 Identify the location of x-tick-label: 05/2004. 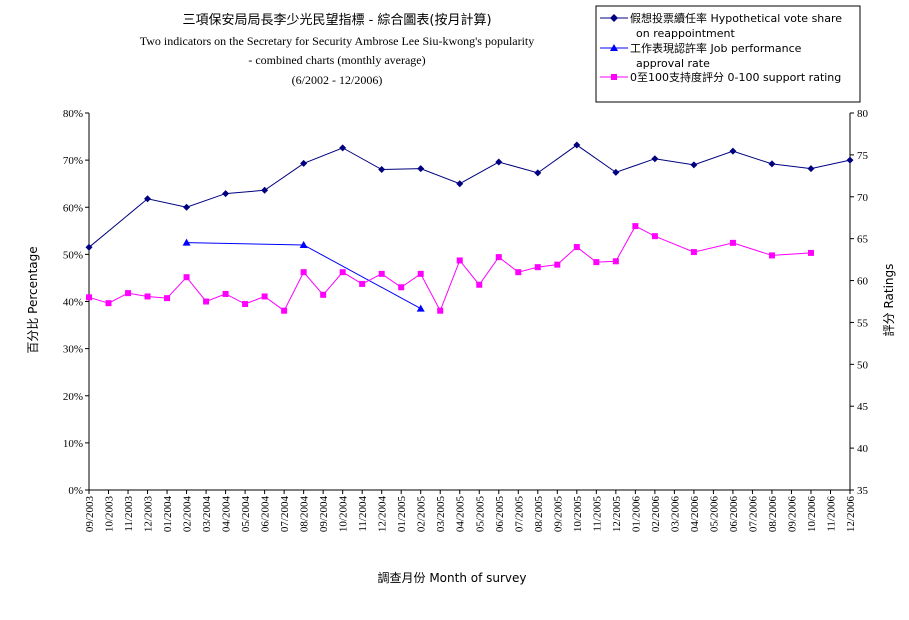
(246, 514).